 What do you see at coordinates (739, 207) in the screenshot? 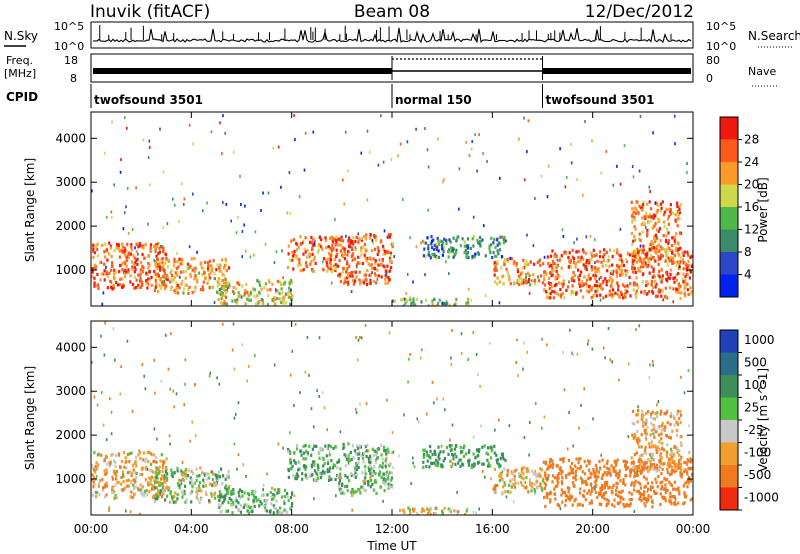
I see `power-colorbar: 4 8 12 16 20 24 28` at bounding box center [739, 207].